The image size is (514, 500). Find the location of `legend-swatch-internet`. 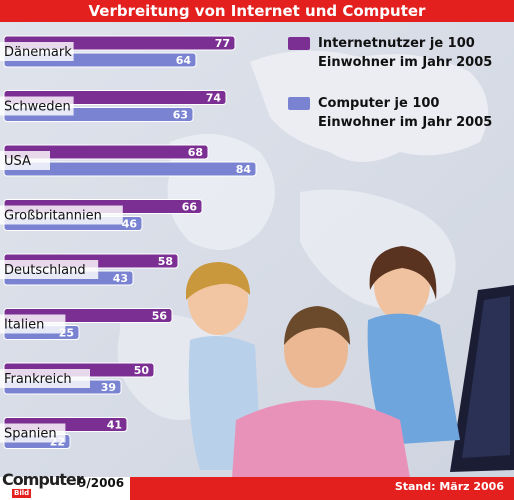

legend-swatch-internet is located at coordinates (299, 43).